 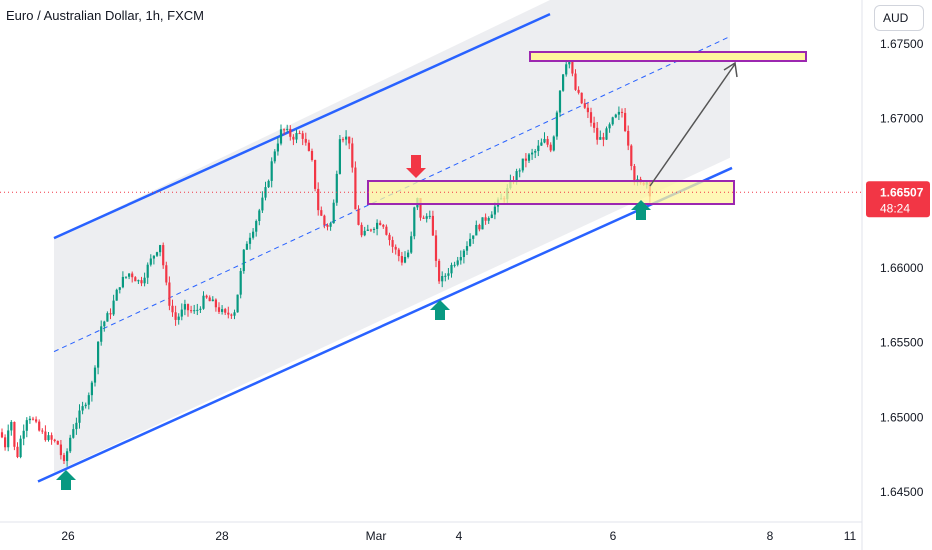 I want to click on y-tick-label: 1.66000, so click(x=902, y=268).